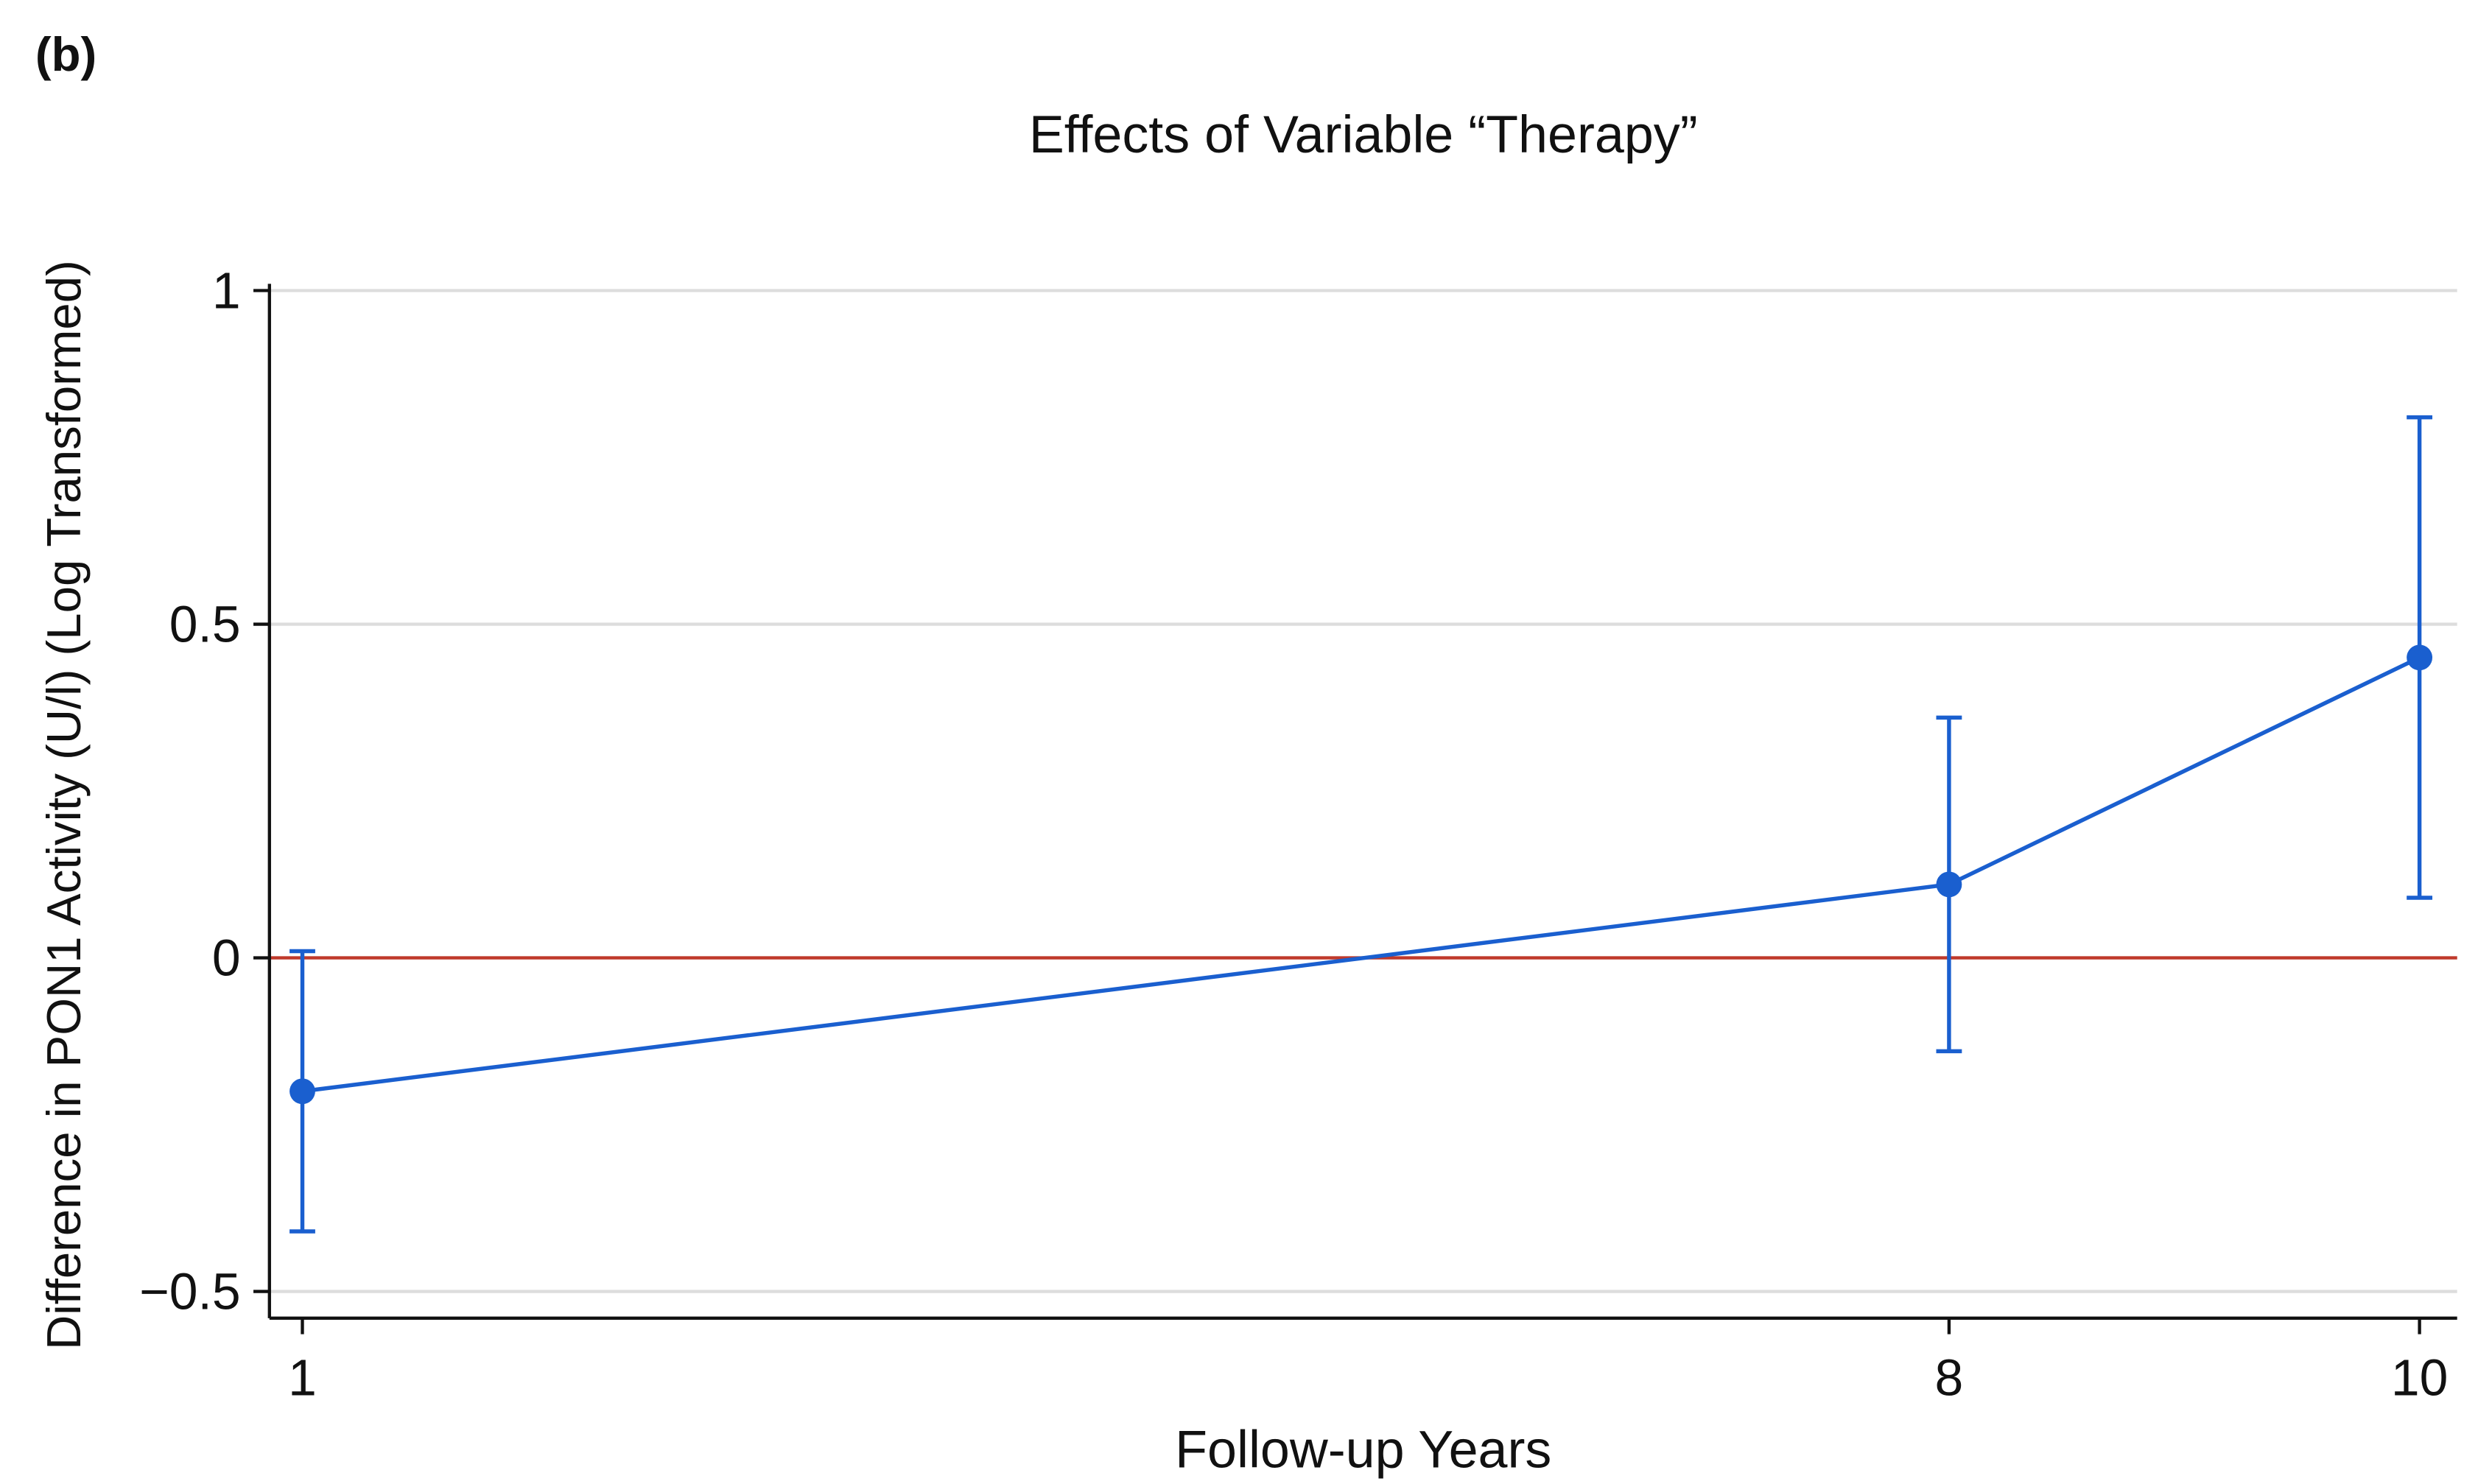 The width and height of the screenshot is (2478, 1484). What do you see at coordinates (1949, 1377) in the screenshot?
I see `x-tick-label: 8` at bounding box center [1949, 1377].